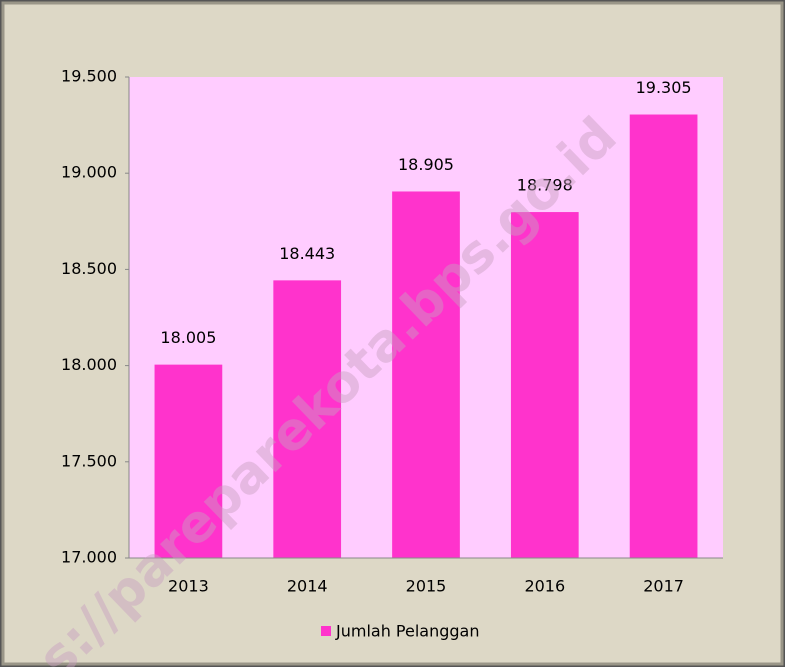 This screenshot has width=785, height=667. What do you see at coordinates (89, 172) in the screenshot?
I see `y-tick-label: 19.000` at bounding box center [89, 172].